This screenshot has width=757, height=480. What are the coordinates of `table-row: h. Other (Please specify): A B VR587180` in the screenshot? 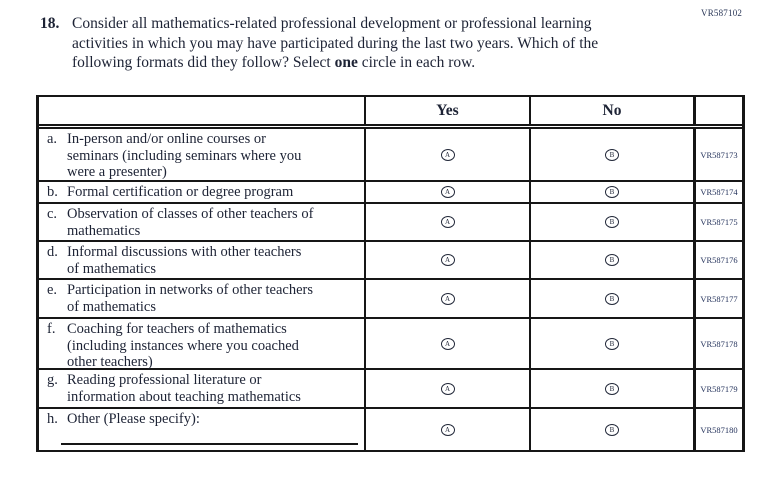 It's located at (390, 429).